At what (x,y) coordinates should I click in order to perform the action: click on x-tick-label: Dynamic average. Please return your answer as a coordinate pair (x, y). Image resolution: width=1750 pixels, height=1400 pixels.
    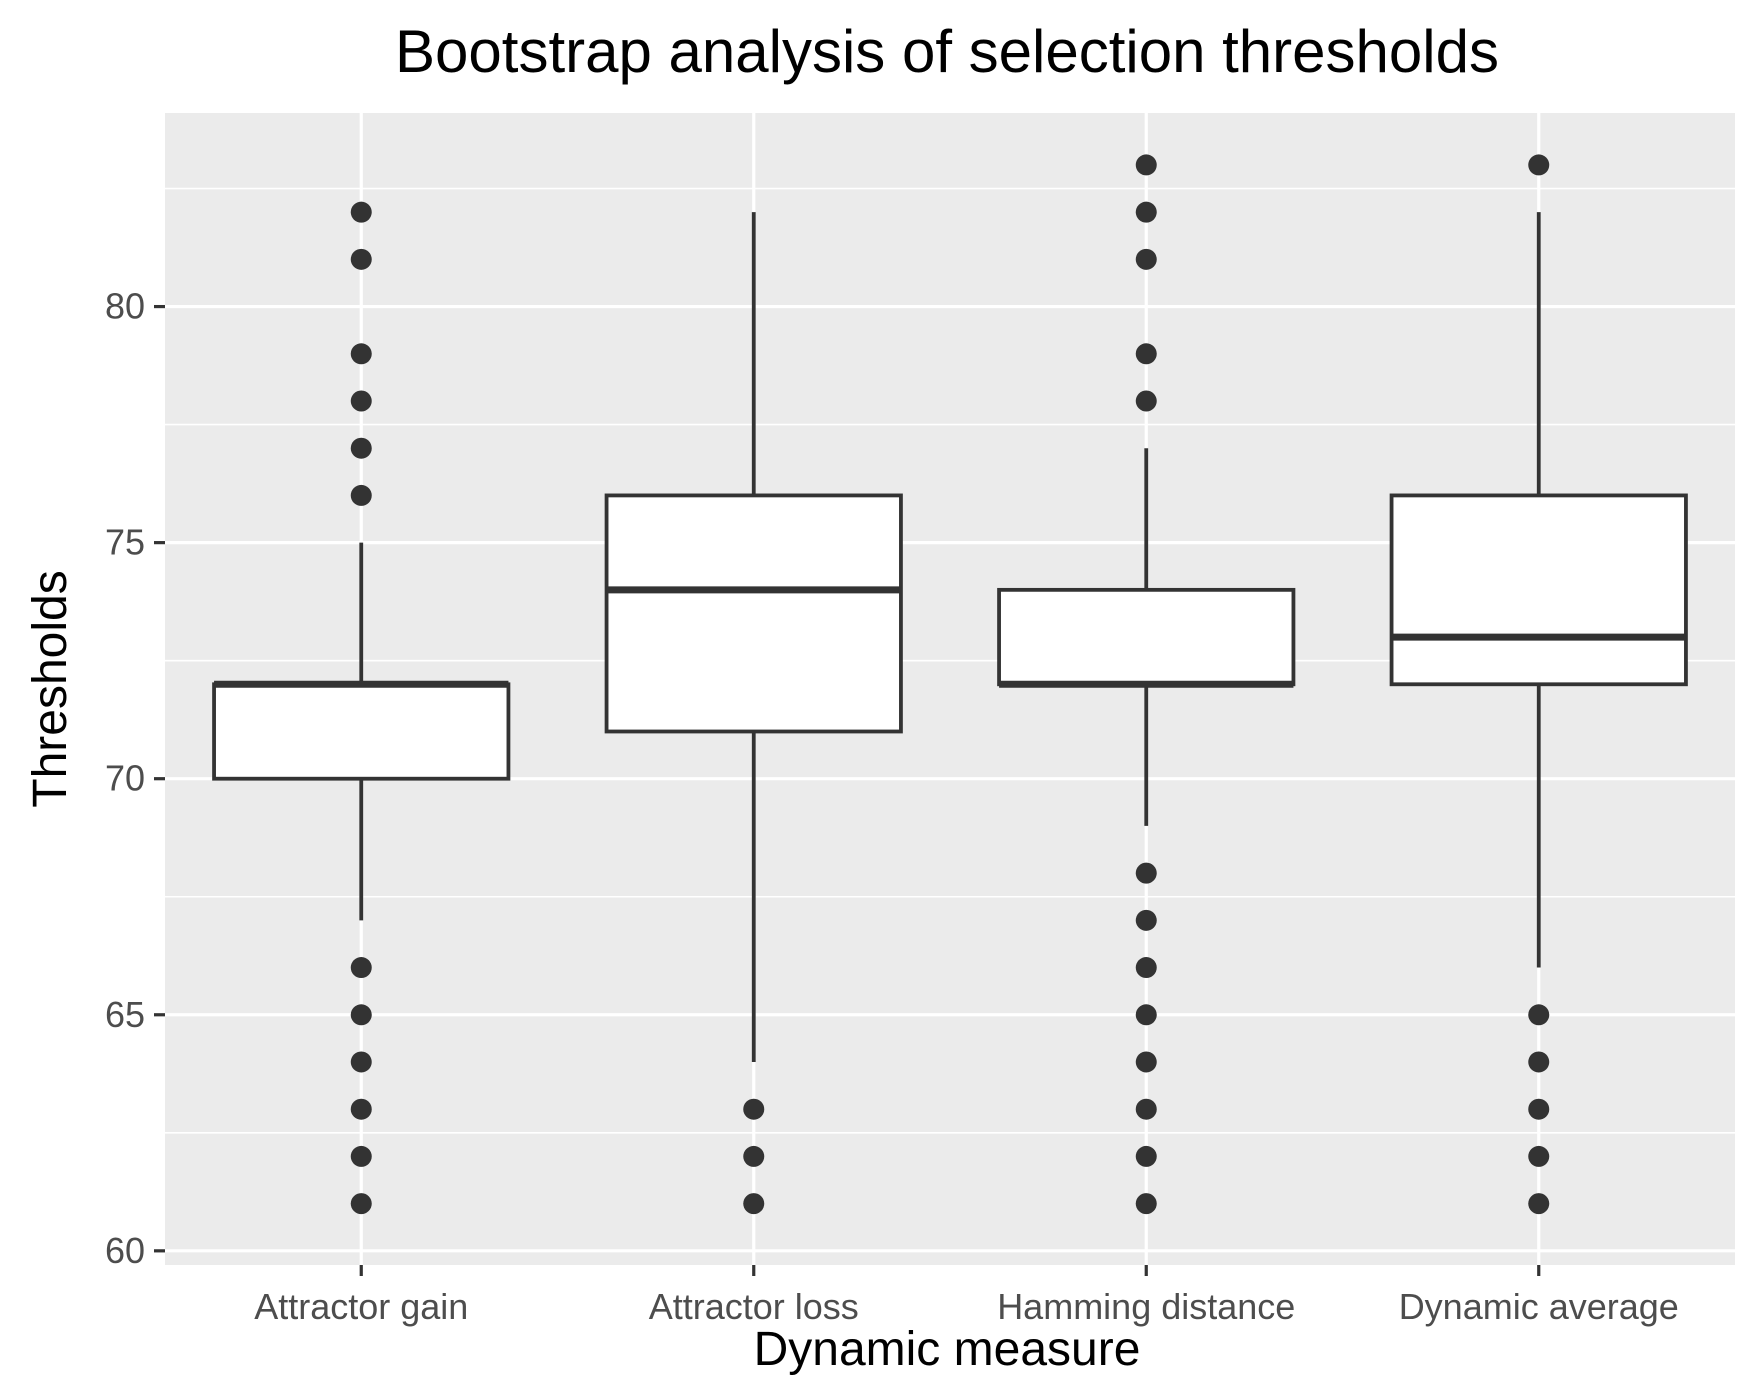
    Looking at the image, I should click on (1539, 1306).